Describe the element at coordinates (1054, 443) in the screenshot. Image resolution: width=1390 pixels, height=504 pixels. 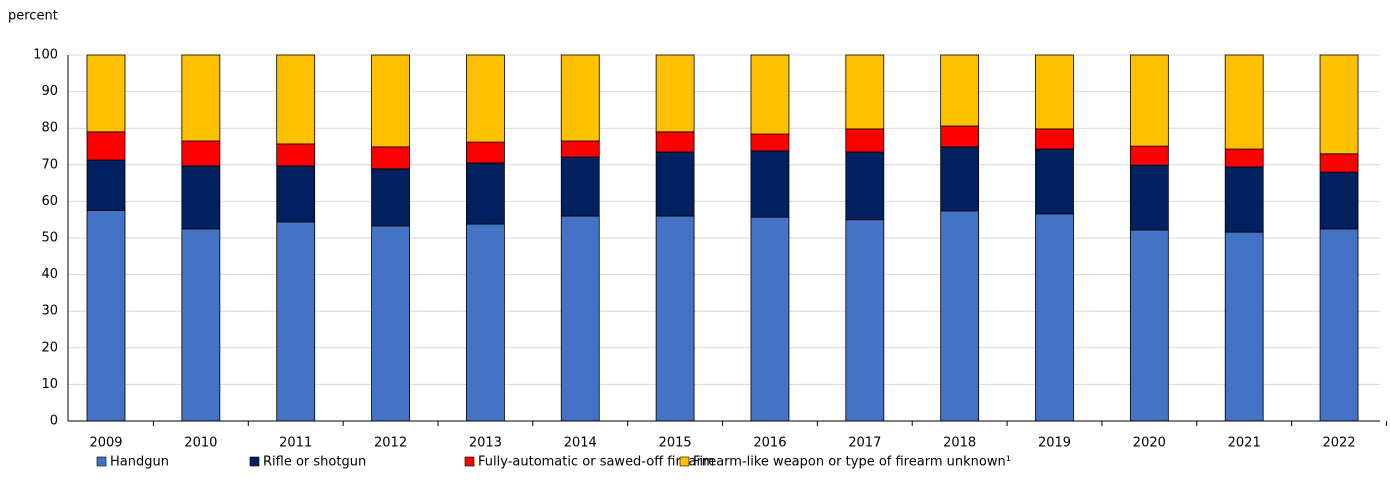
I see `x-tick-label: 2019` at that location.